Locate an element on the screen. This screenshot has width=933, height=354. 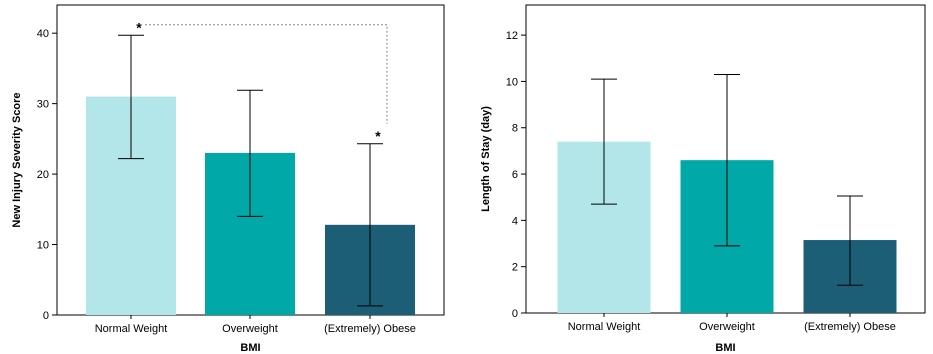
significance-bracket is located at coordinates (266, 74).